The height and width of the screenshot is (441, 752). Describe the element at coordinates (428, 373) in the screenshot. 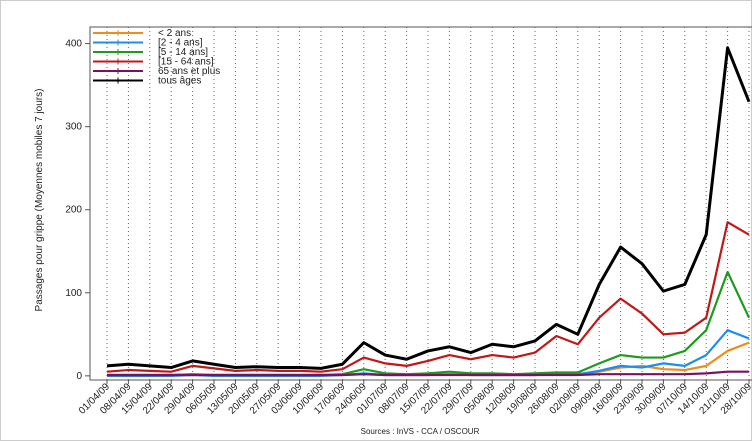

I see `series-line` at that location.